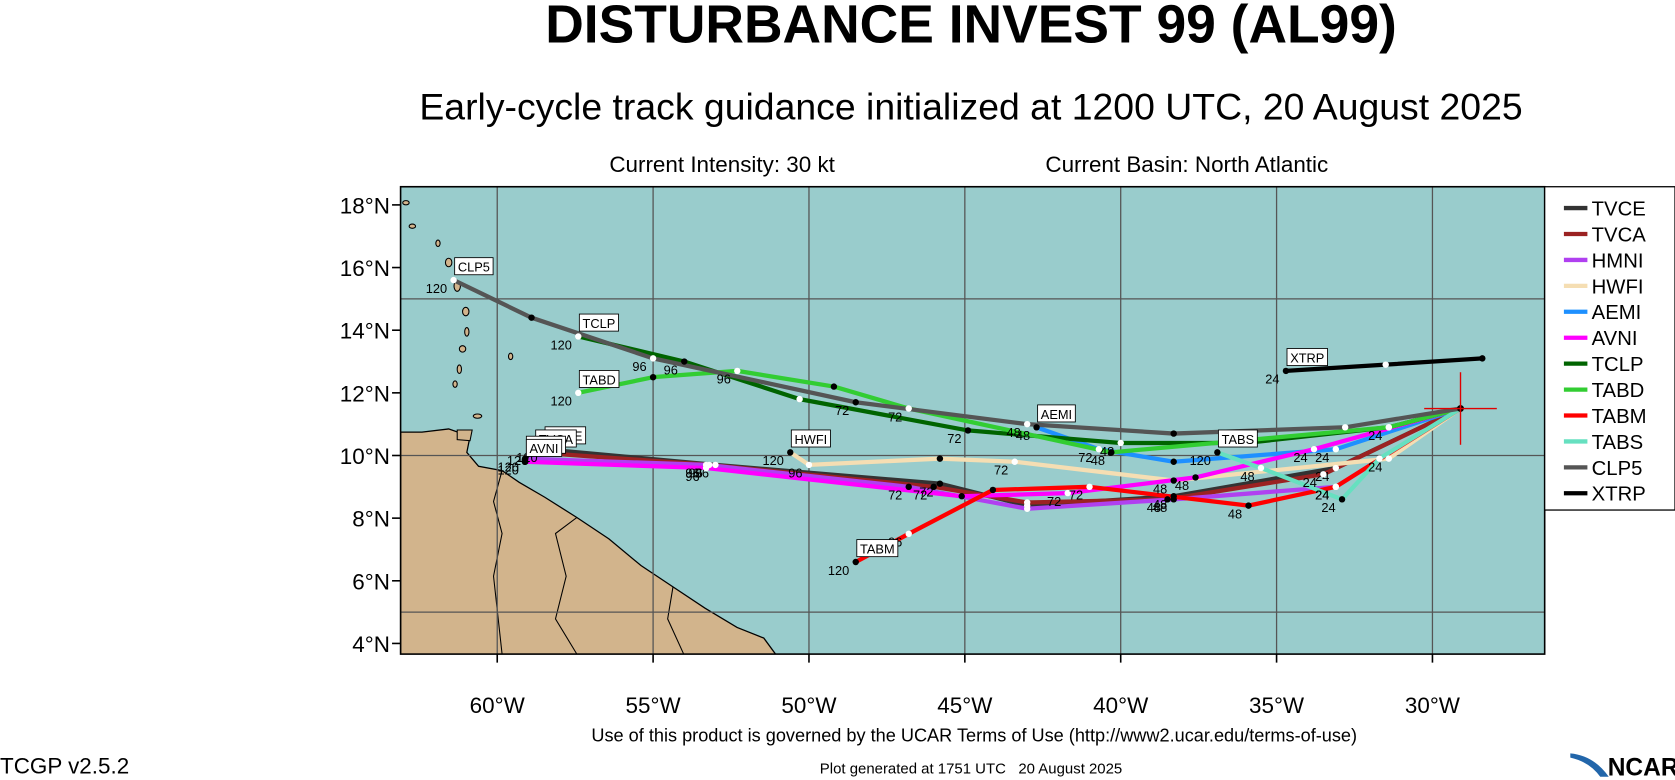 The height and width of the screenshot is (780, 1675). What do you see at coordinates (474, 266) in the screenshot?
I see `track-label: CLP5` at bounding box center [474, 266].